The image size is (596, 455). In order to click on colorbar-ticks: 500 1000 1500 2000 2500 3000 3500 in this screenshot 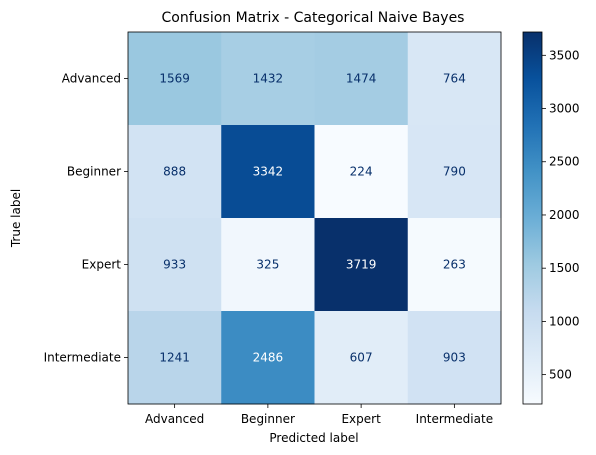, I will do `click(561, 215)`.